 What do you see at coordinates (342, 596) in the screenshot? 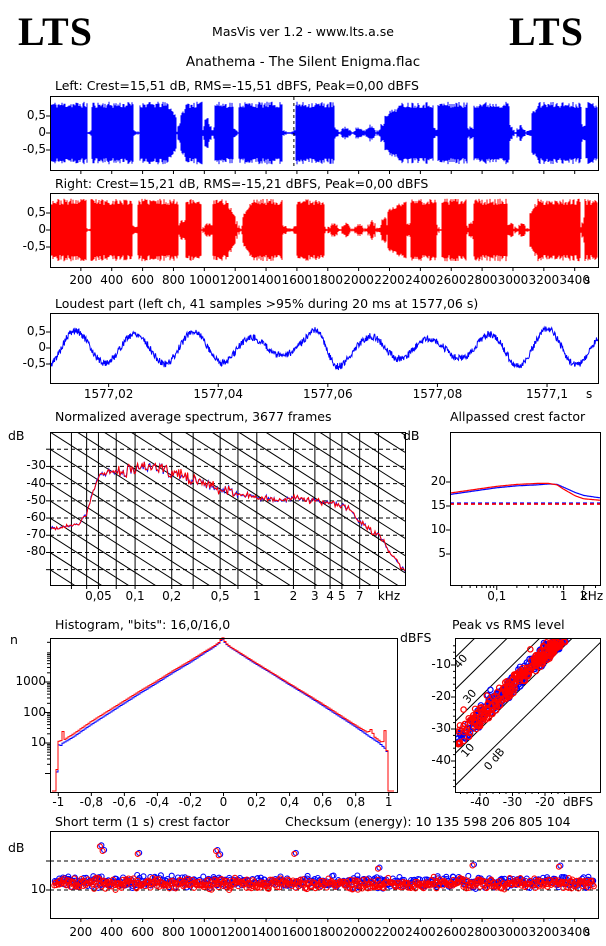
I see `spectrum-xtick-label: 5` at bounding box center [342, 596].